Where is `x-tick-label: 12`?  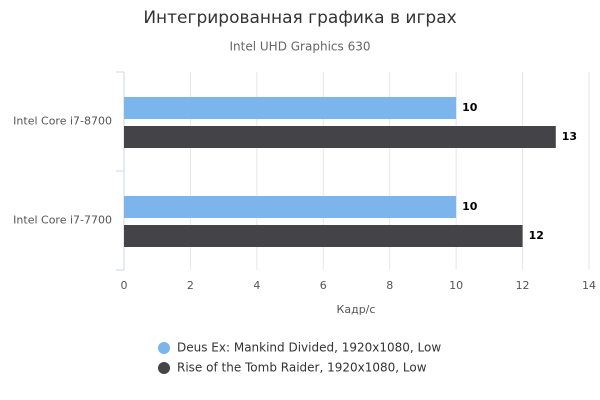 x-tick-label: 12 is located at coordinates (523, 285).